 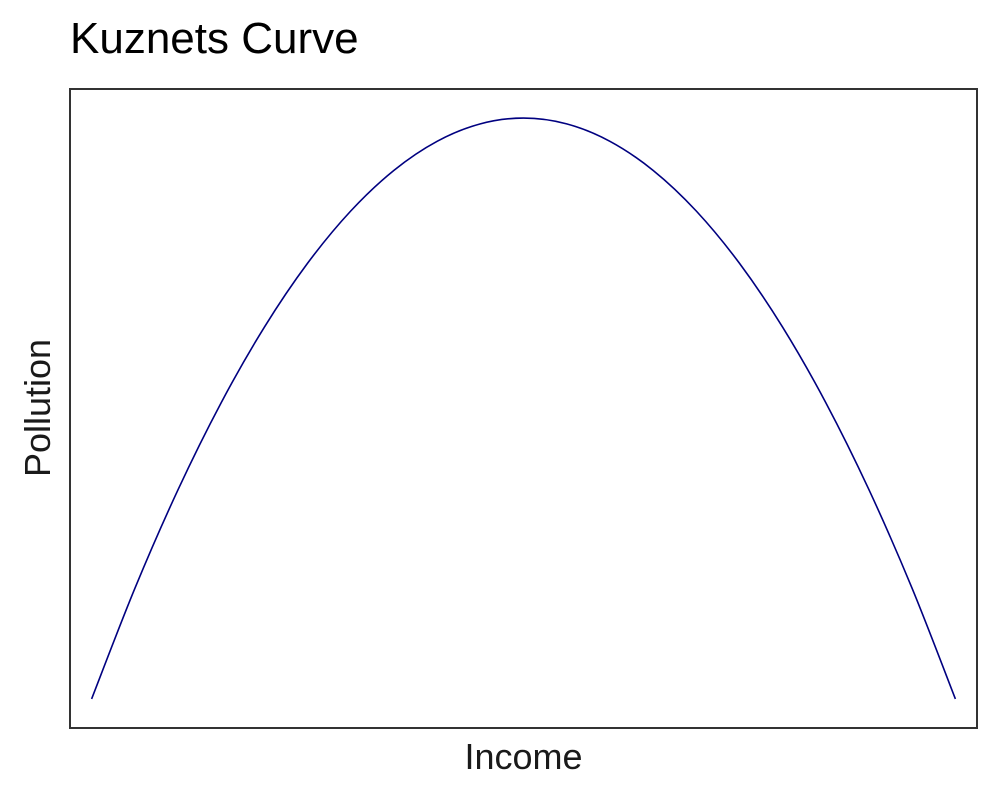 What do you see at coordinates (214, 38) in the screenshot?
I see `chart-title: Kuznets Curve` at bounding box center [214, 38].